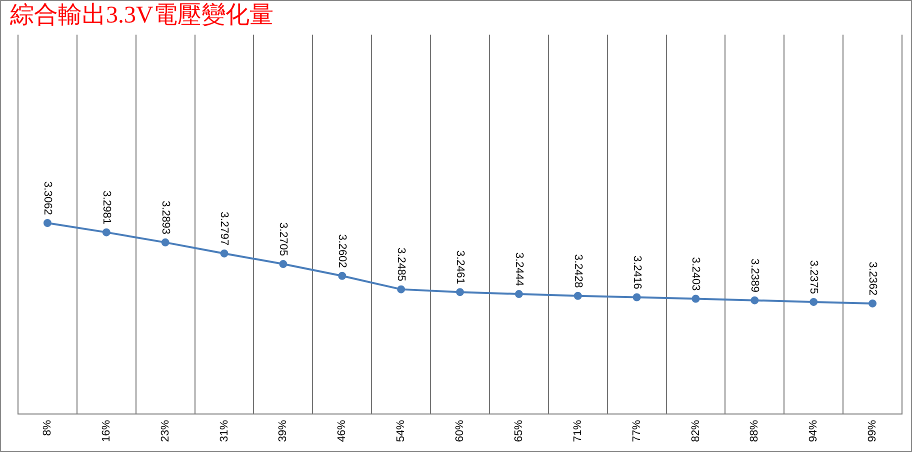 Image resolution: width=912 pixels, height=452 pixels. What do you see at coordinates (224, 229) in the screenshot?
I see `data-label: 3.2797` at bounding box center [224, 229].